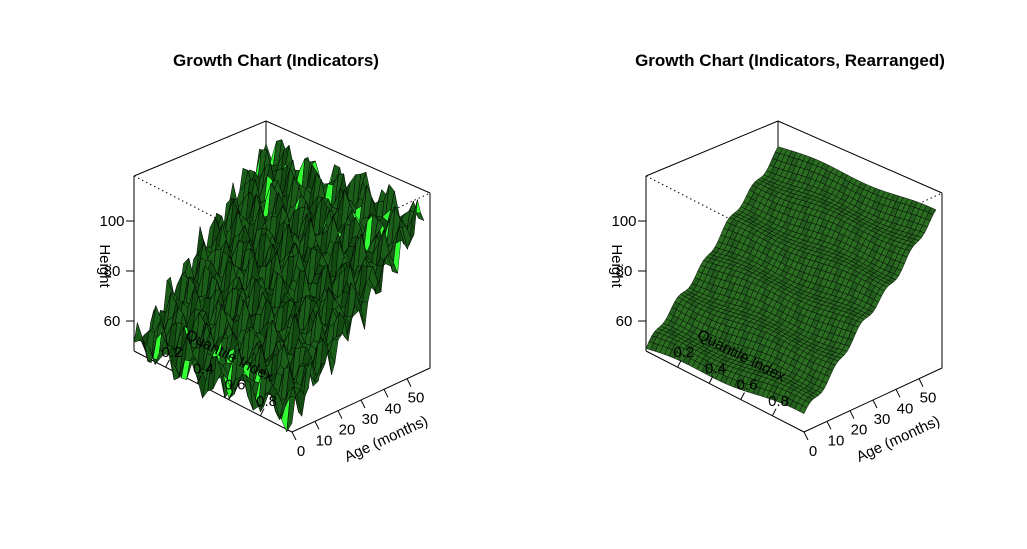  What do you see at coordinates (791, 280) in the screenshot?
I see `surface-mesh` at bounding box center [791, 280].